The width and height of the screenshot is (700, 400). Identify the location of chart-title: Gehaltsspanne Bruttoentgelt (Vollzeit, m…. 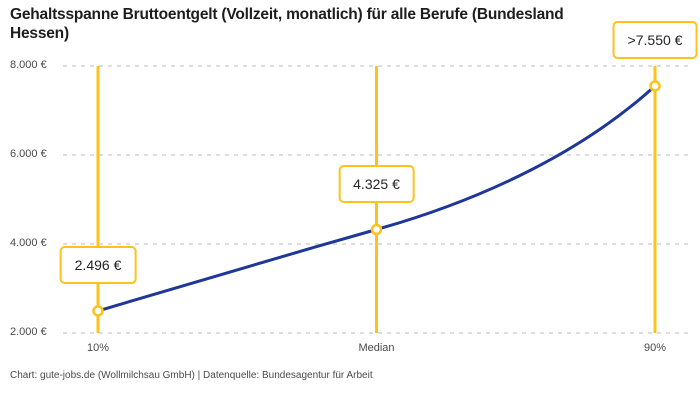
(287, 24).